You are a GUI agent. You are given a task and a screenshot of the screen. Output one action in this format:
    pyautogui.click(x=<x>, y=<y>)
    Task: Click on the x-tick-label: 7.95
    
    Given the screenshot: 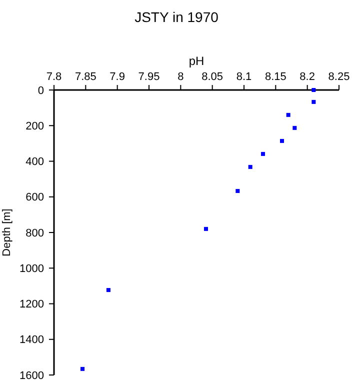 What is the action you would take?
    pyautogui.click(x=149, y=77)
    